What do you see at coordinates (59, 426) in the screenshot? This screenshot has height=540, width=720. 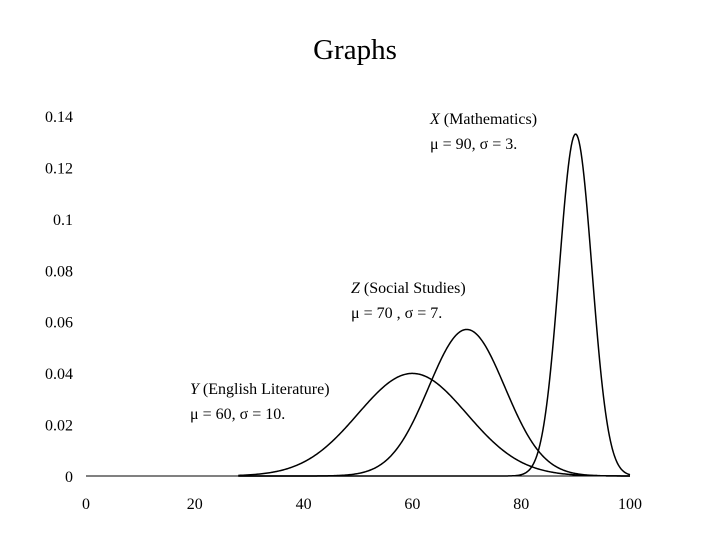 I see `y-tick-label: 0.02` at bounding box center [59, 426].